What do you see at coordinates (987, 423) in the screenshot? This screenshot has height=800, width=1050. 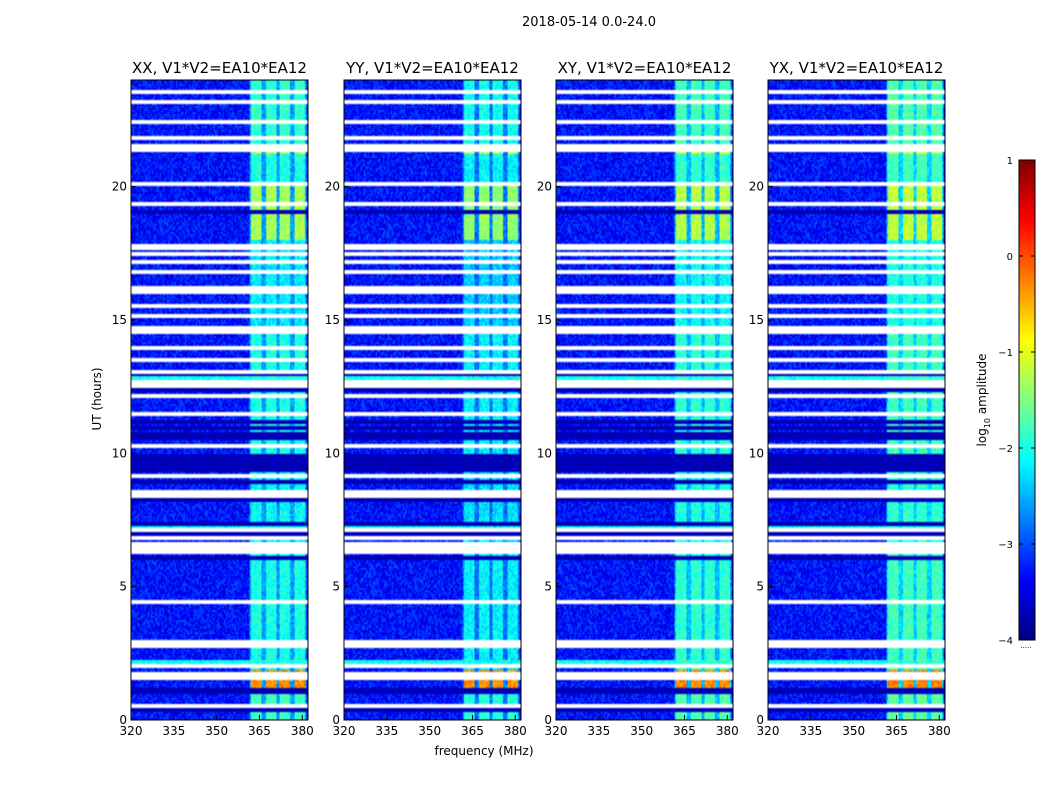 I see `colorbar-label-subscript: 10` at bounding box center [987, 423].